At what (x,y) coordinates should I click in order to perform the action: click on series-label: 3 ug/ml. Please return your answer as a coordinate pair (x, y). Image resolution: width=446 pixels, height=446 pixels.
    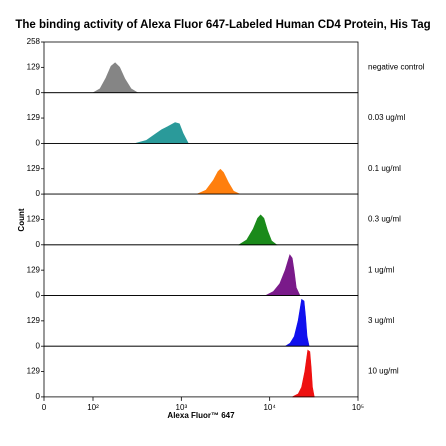
    Looking at the image, I should click on (381, 320).